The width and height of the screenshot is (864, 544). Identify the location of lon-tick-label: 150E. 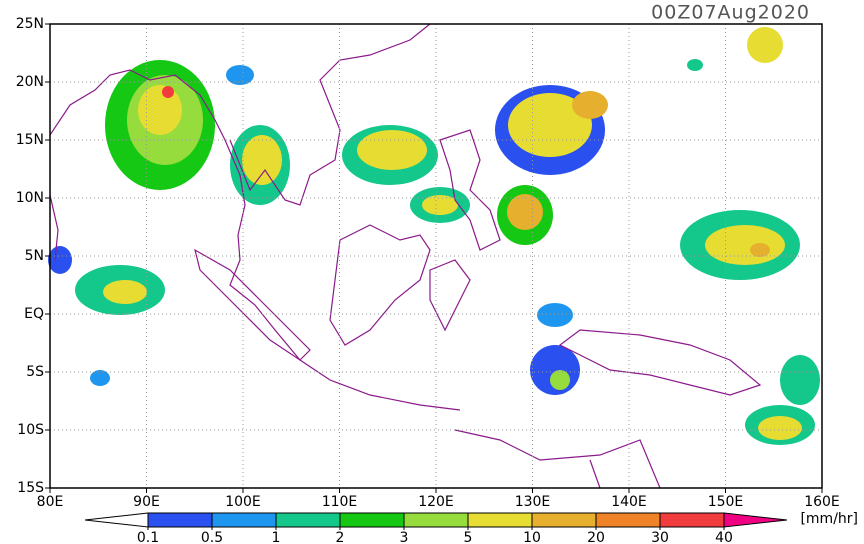
(726, 502).